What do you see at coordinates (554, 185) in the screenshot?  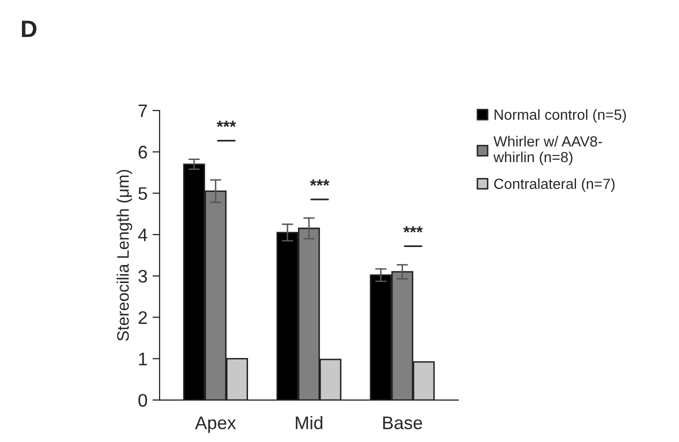 I see `legend-label: Contralateral (n=7)` at bounding box center [554, 185].